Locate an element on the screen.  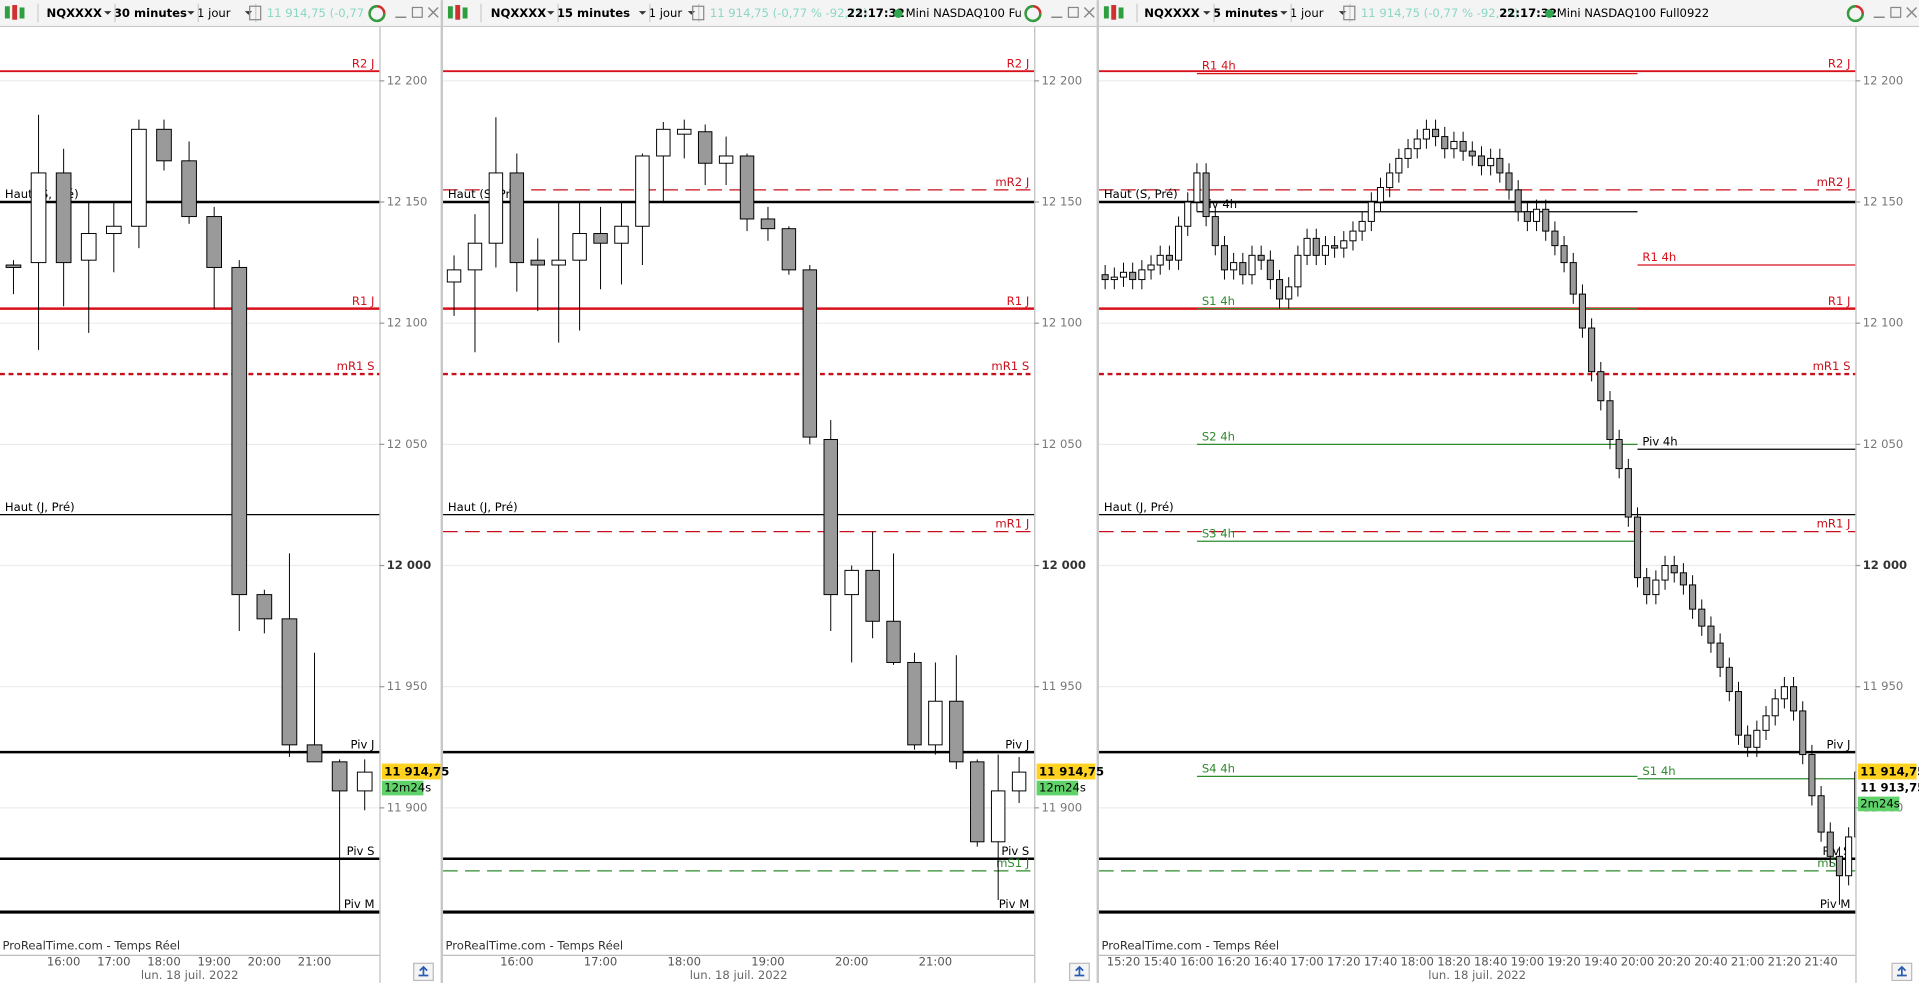
segment-label: R1 4h is located at coordinates (1659, 257).